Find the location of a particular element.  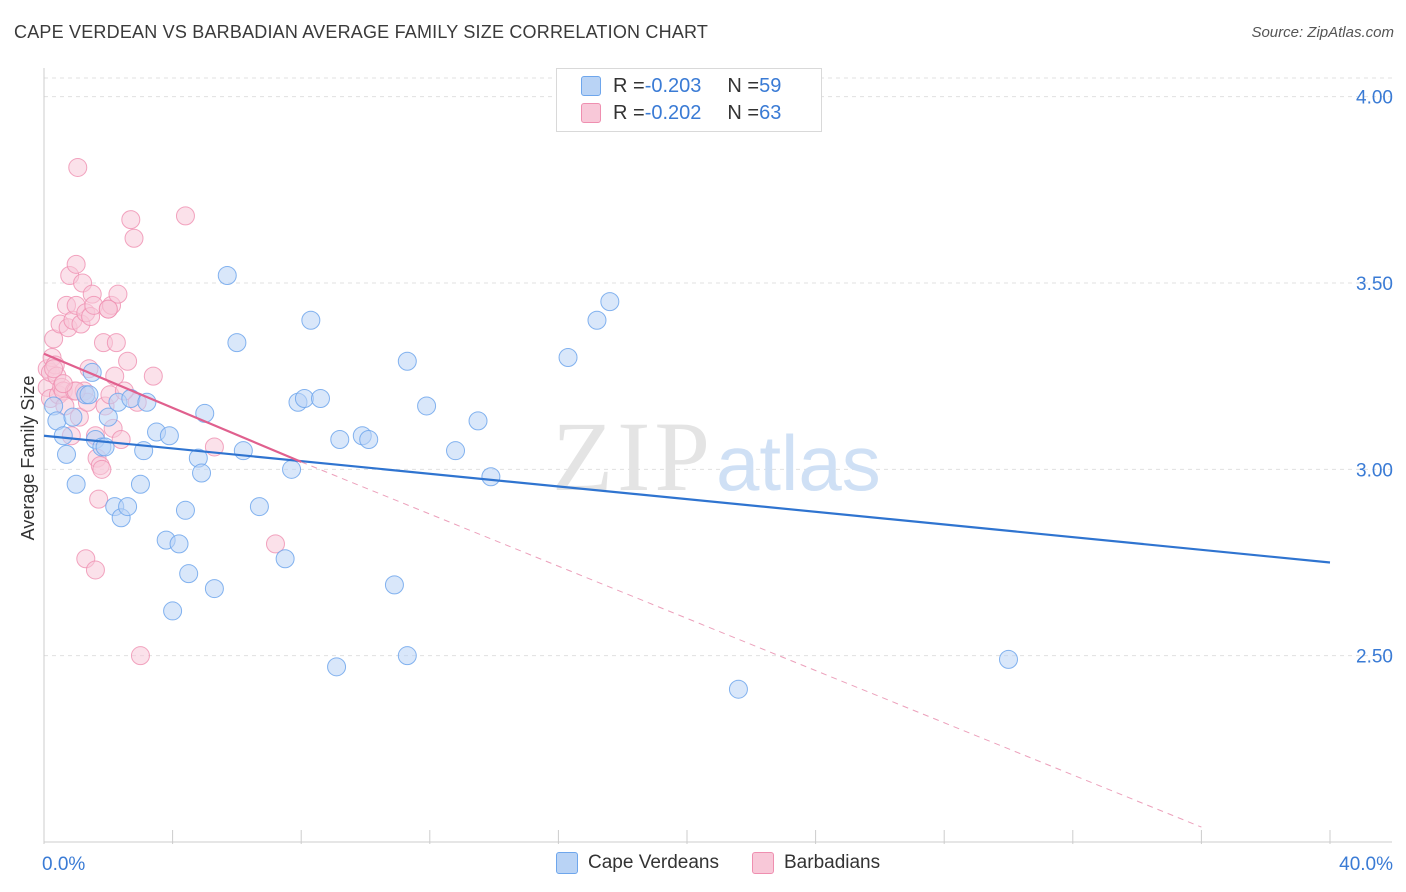

y-axis-label: Average Family Size is located at coordinates (28, 458).